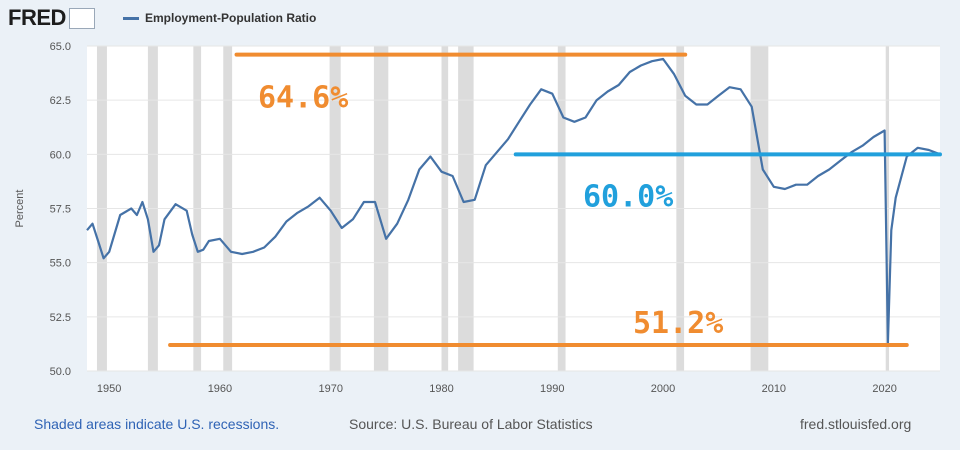  What do you see at coordinates (678, 323) in the screenshot?
I see `annotation-label: 51.2%` at bounding box center [678, 323].